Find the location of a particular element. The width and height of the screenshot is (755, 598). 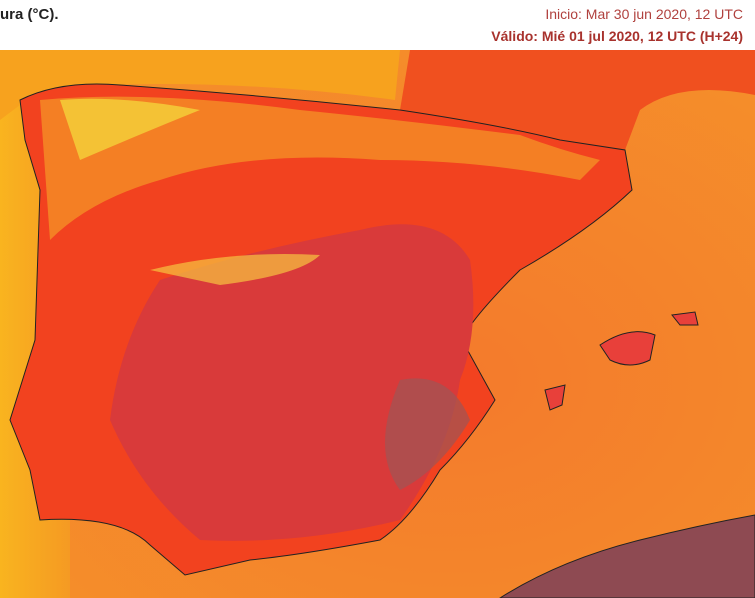

hottest-zone is located at coordinates (427, 434).